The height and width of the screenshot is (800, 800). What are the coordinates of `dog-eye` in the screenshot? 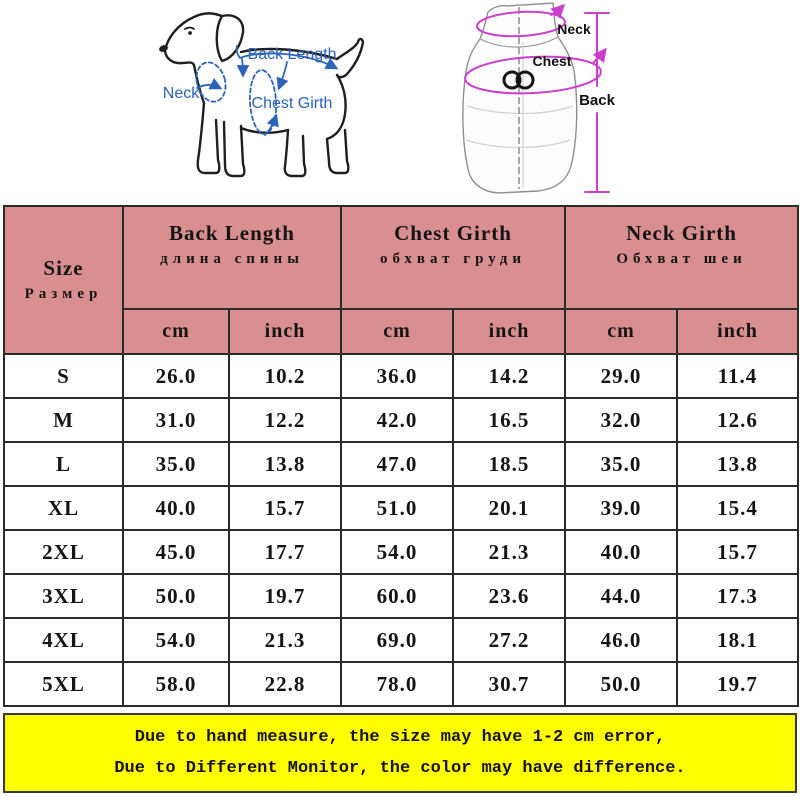 It's located at (190, 33).